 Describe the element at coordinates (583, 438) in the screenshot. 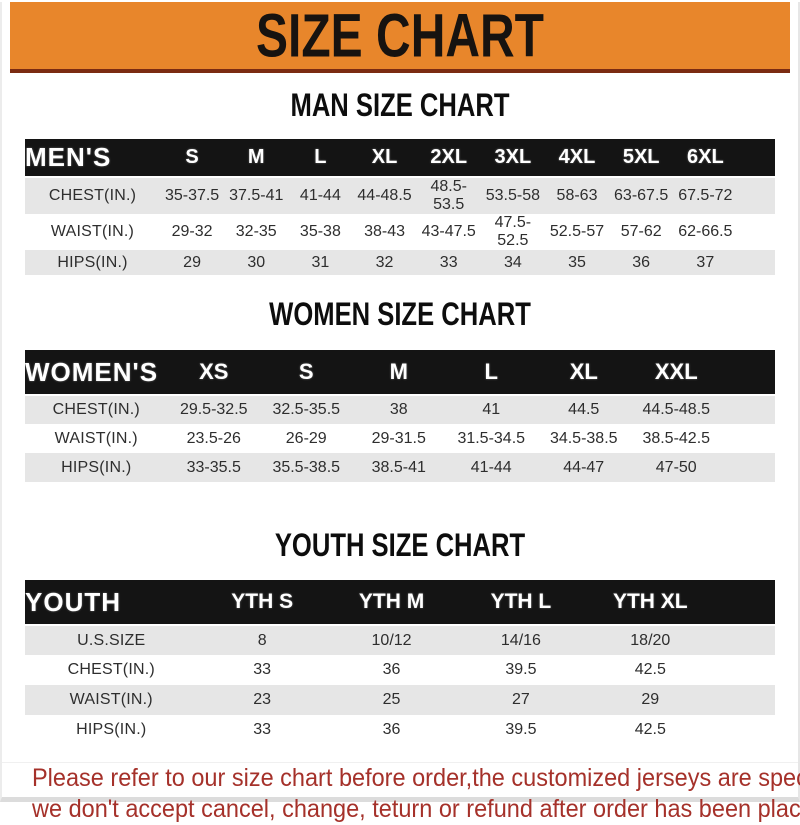

I see `size-value-cell: 34.5-38.5` at that location.